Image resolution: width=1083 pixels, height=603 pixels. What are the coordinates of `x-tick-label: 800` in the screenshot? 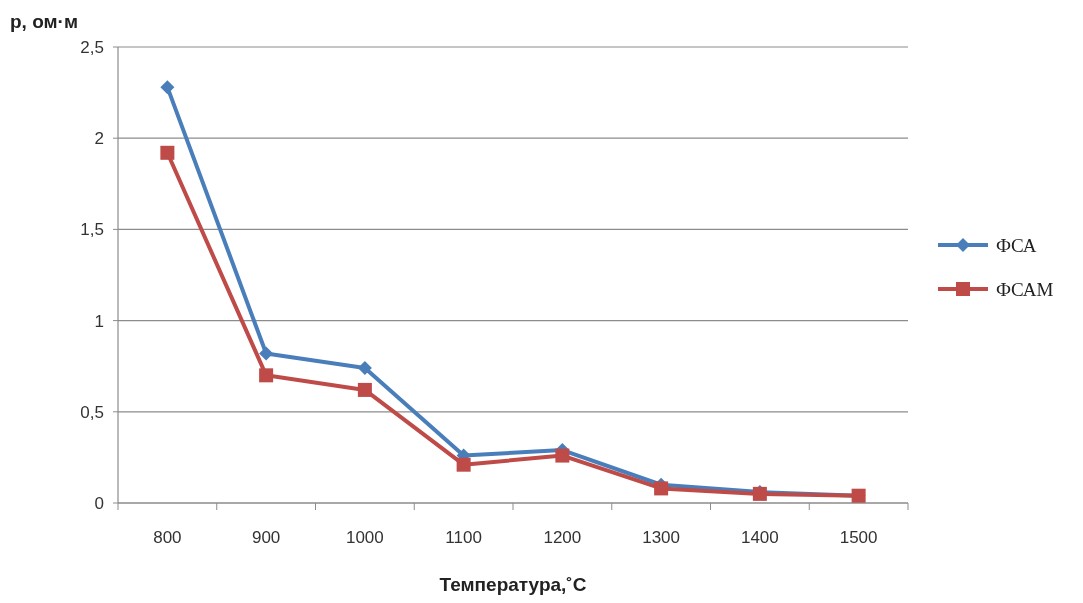 It's located at (167, 537).